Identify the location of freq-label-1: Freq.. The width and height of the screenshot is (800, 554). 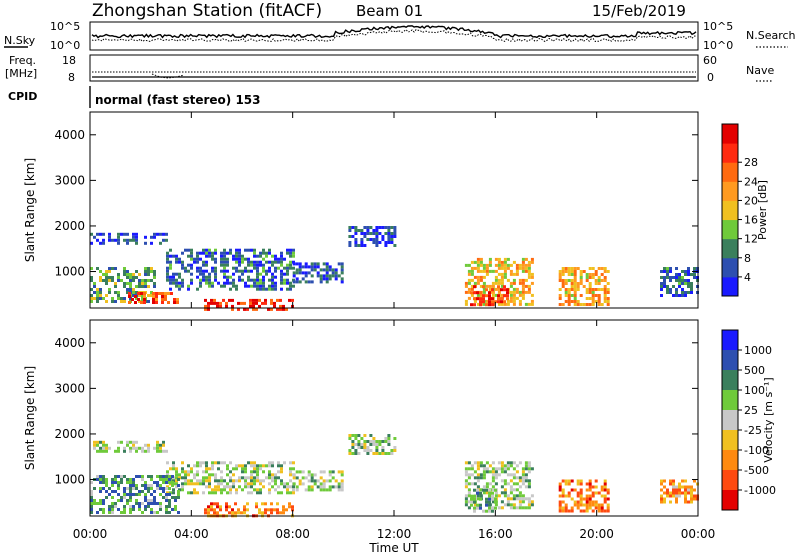
(22, 60).